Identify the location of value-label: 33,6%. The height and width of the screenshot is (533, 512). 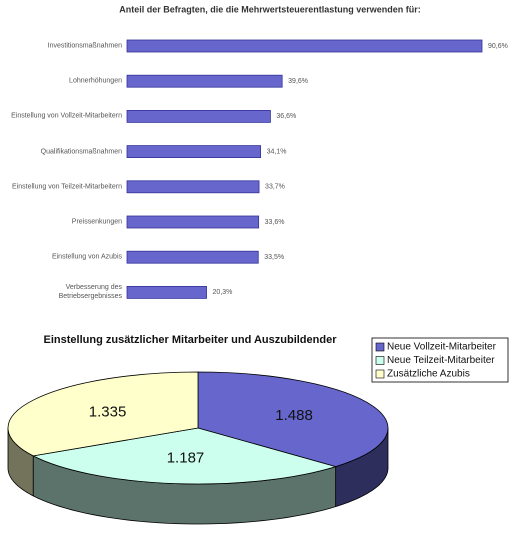
(275, 222).